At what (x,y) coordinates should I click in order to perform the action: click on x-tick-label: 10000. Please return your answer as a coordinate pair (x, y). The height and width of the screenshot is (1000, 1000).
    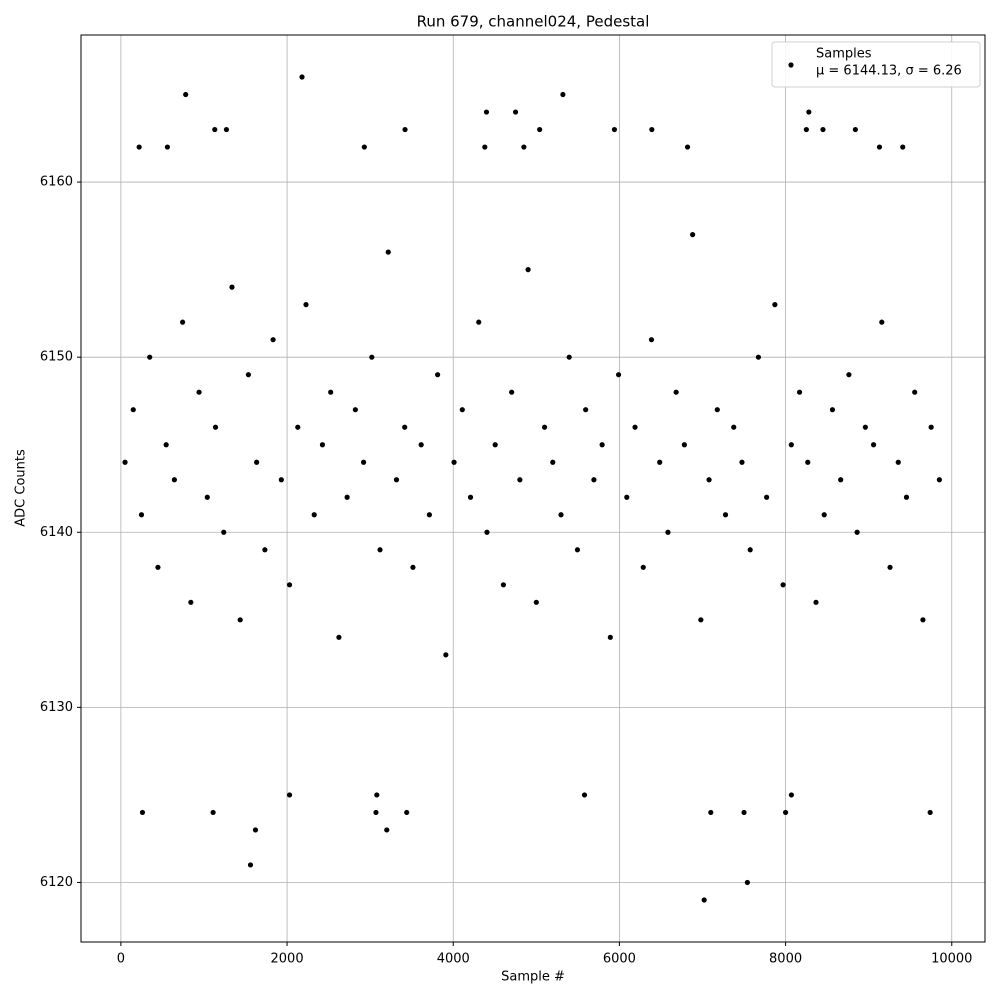
    Looking at the image, I should click on (951, 959).